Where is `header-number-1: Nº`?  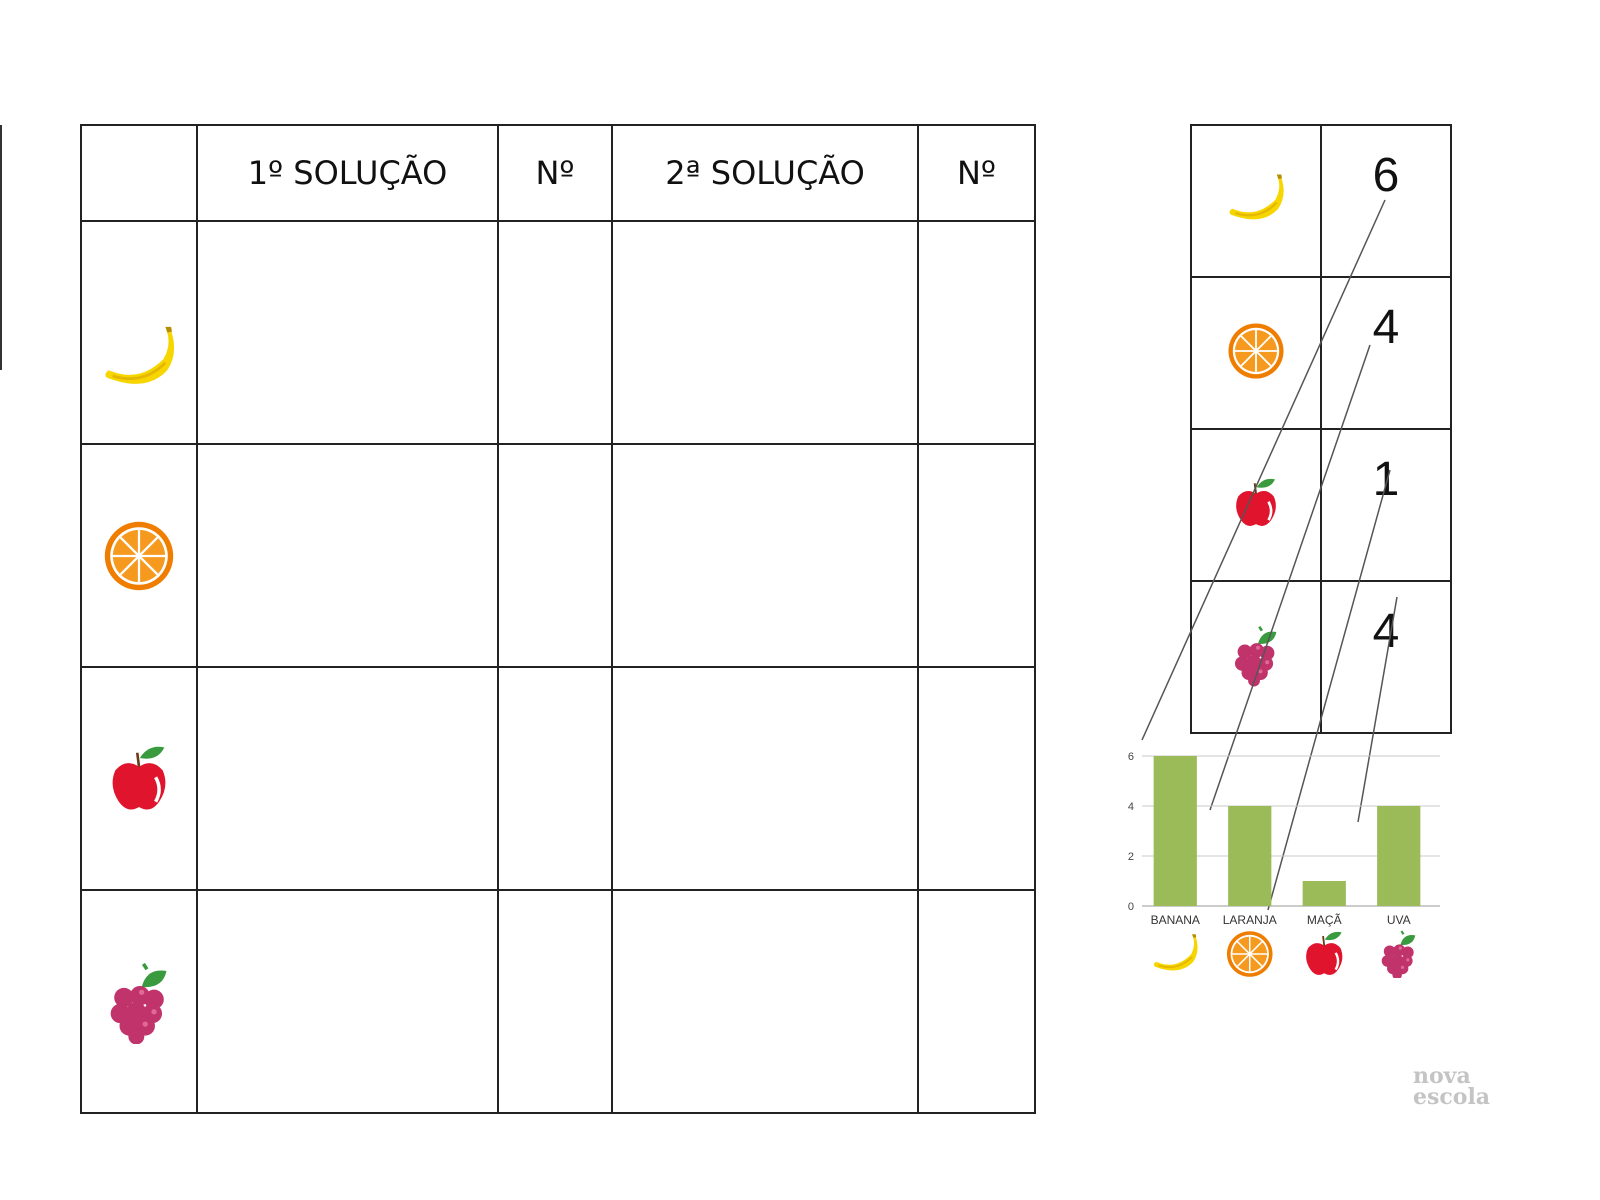
header-number-1: Nº is located at coordinates (555, 173).